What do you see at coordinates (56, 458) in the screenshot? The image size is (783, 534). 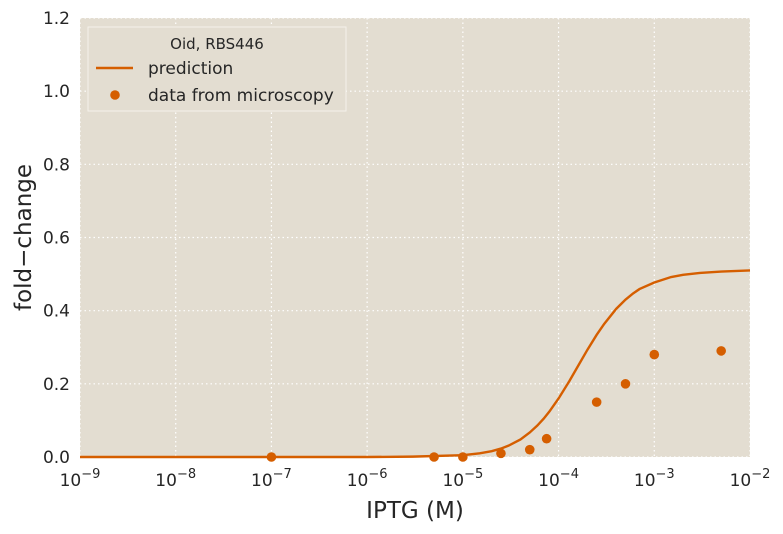 I see `y-tick-label: 0.0` at bounding box center [56, 458].